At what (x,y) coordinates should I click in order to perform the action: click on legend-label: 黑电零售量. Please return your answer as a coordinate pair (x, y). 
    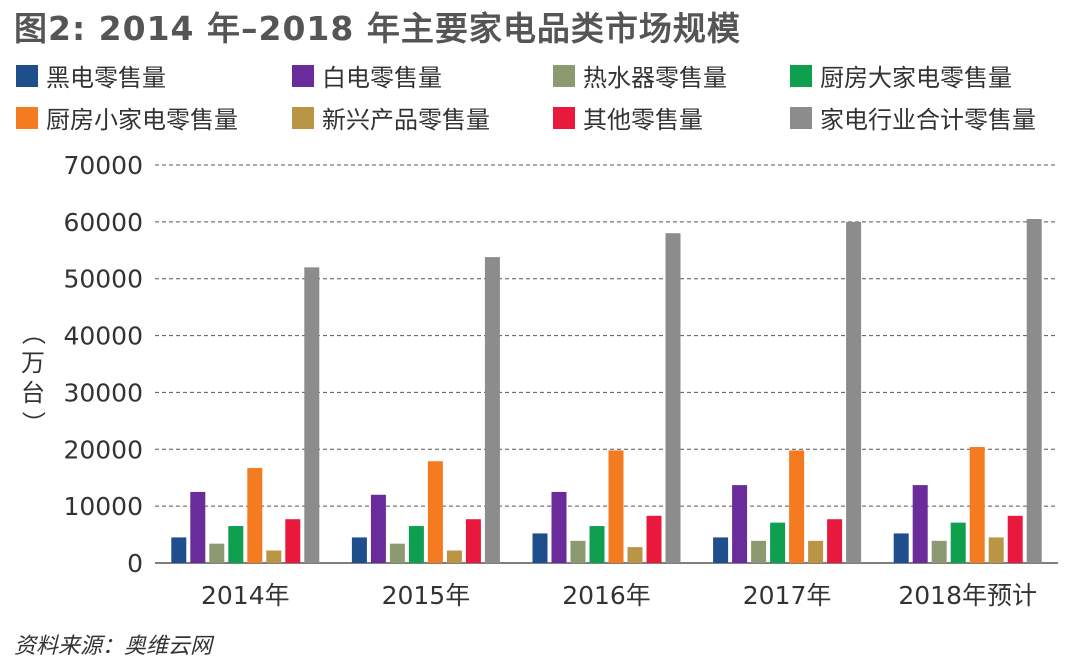
    Looking at the image, I should click on (106, 78).